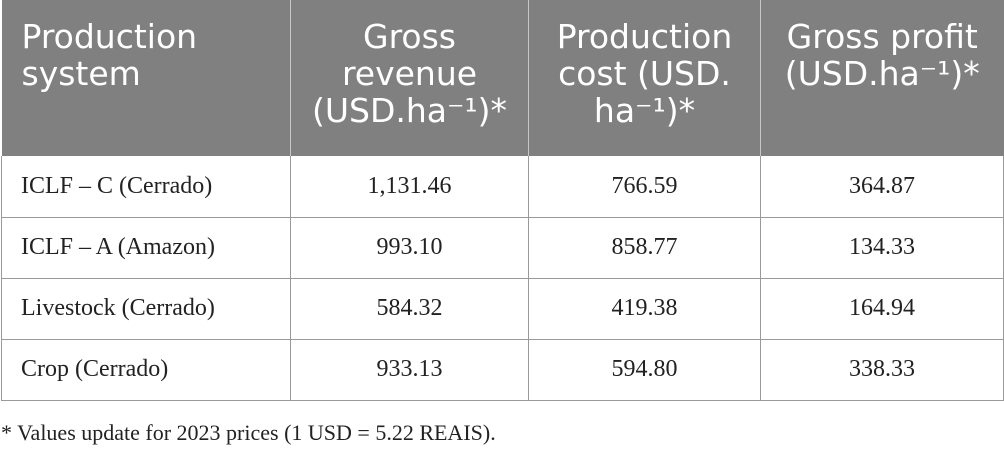 The height and width of the screenshot is (456, 1004). What do you see at coordinates (409, 78) in the screenshot?
I see `header-gross-revenue: Gross revenue (USD.ha⁻¹)*` at bounding box center [409, 78].